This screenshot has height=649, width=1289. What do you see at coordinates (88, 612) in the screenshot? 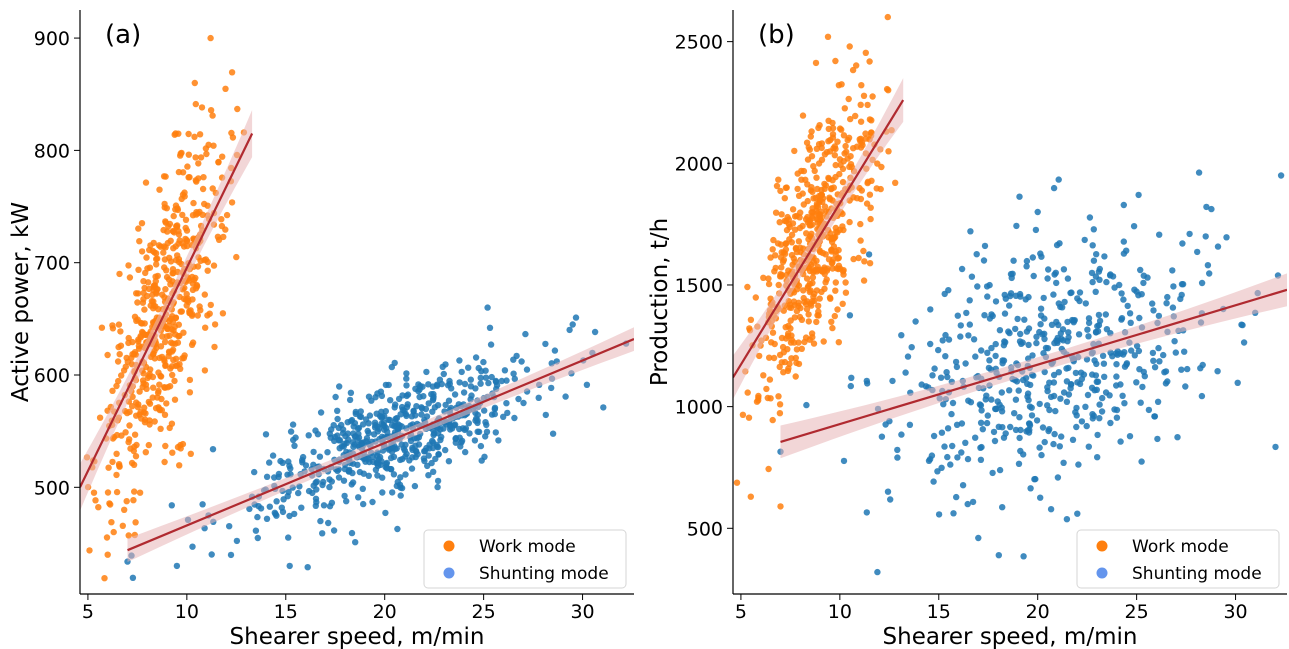
I see `x-tick-label: 5` at bounding box center [88, 612].